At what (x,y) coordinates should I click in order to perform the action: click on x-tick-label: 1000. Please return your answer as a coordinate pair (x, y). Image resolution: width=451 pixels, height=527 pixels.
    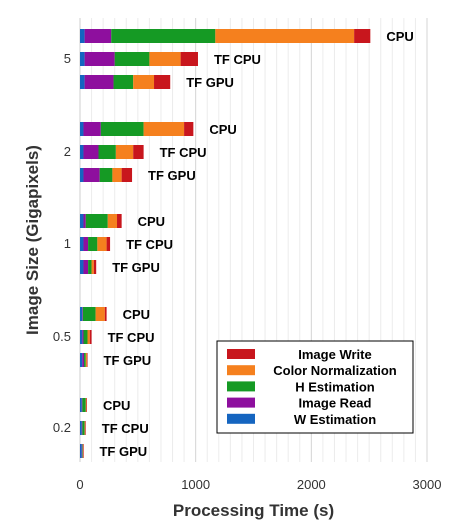
    Looking at the image, I should click on (195, 484).